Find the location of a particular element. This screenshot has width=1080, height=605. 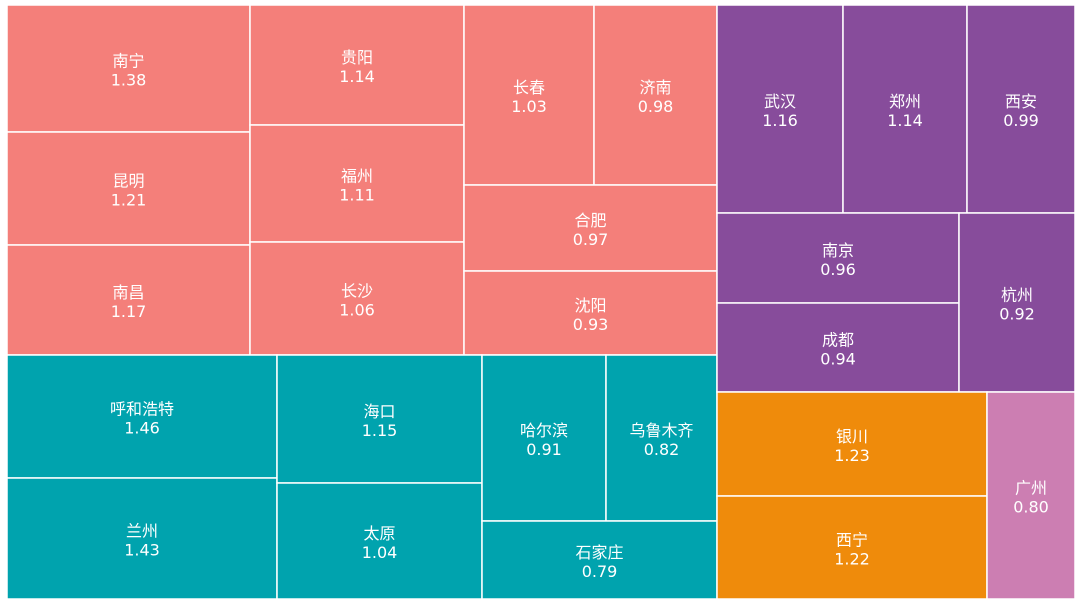

treemap-cell: 长春1.03 is located at coordinates (529, 95).